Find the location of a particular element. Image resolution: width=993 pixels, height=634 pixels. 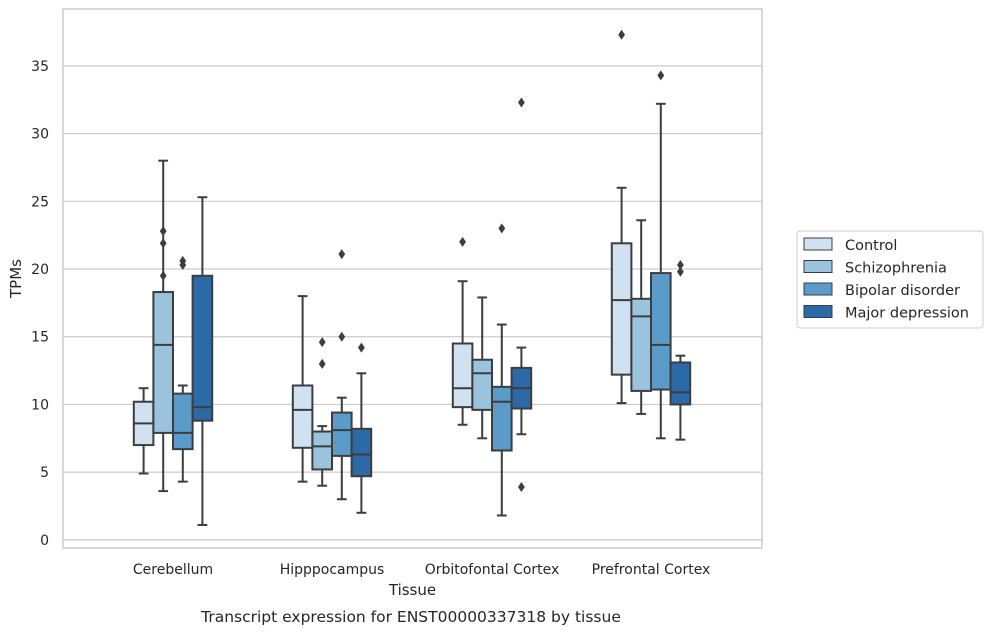

x-tick-label-2: Orbitofontal Cortex is located at coordinates (492, 570).